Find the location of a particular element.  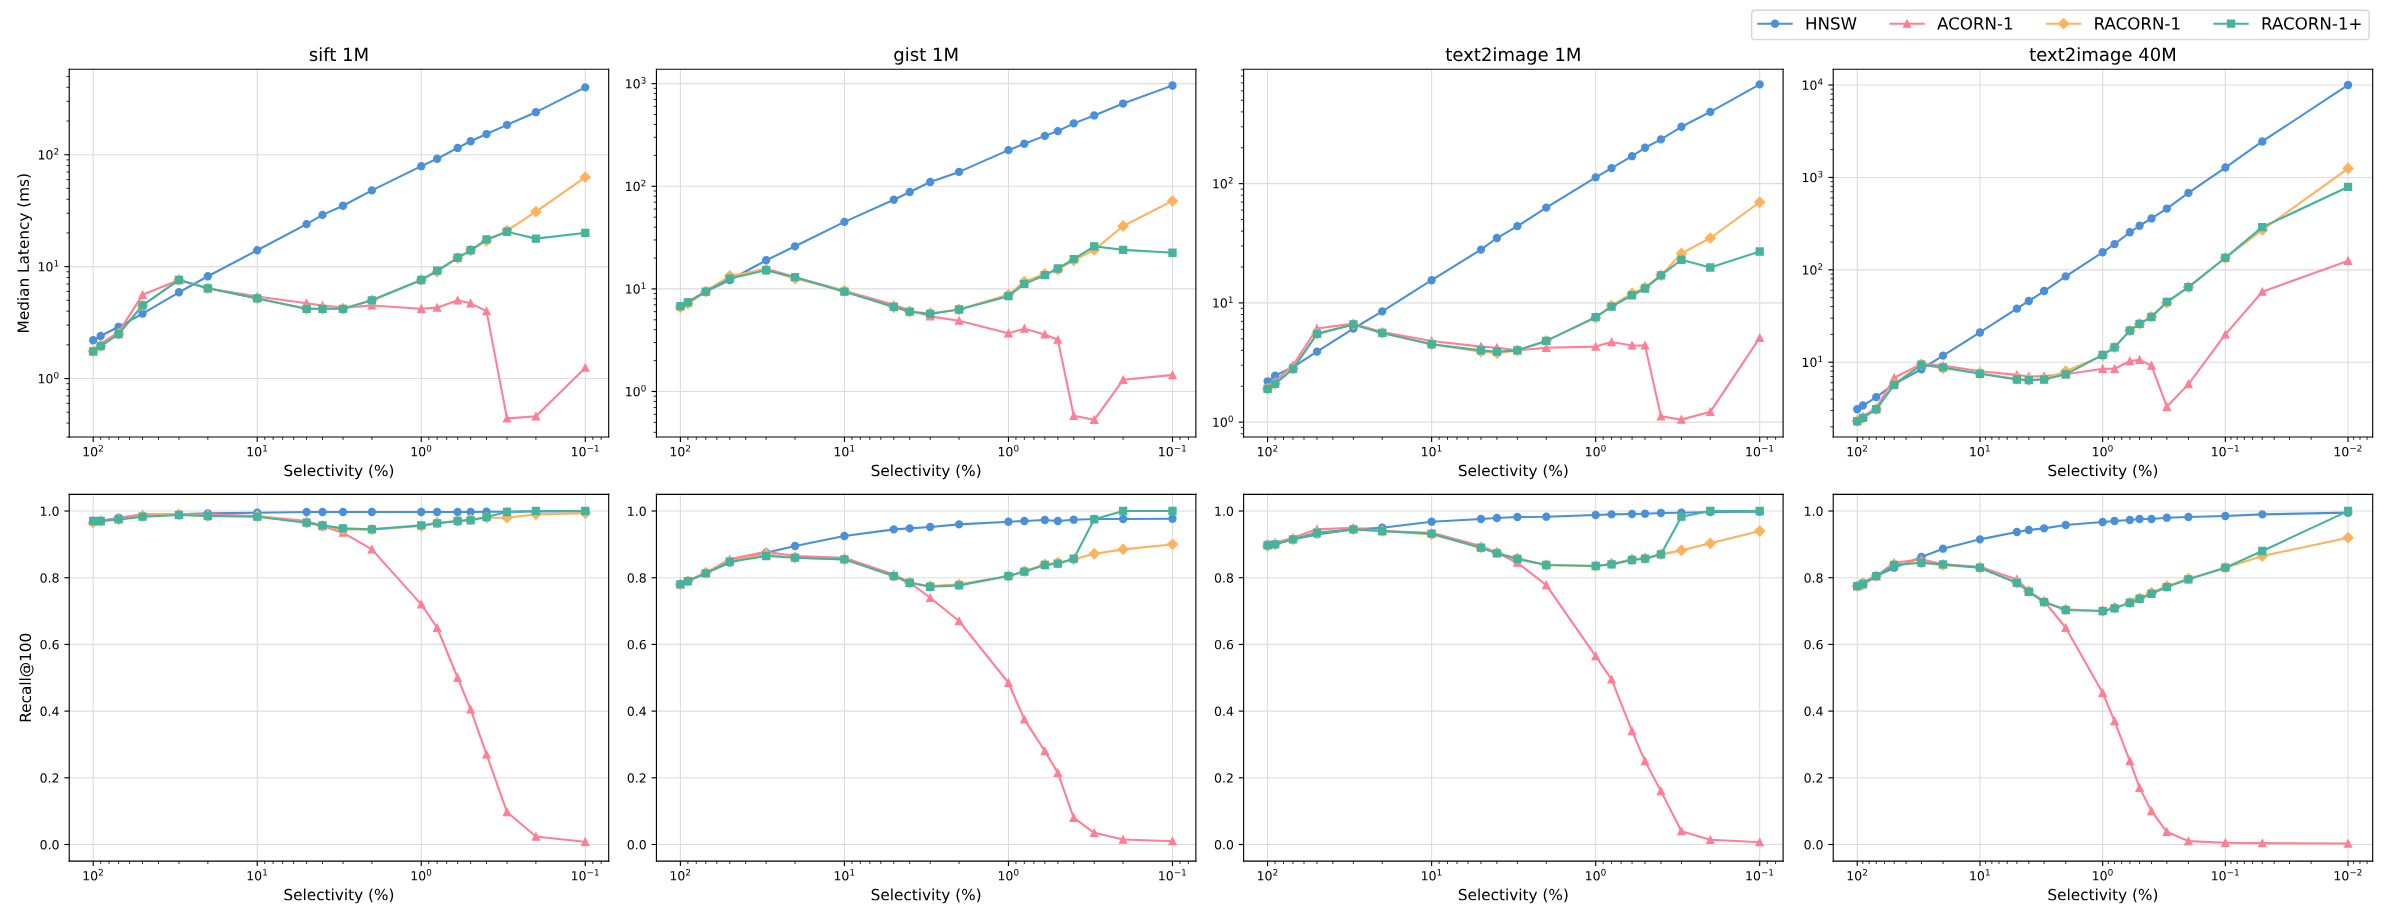

chart-title: sift 1M is located at coordinates (338, 54).